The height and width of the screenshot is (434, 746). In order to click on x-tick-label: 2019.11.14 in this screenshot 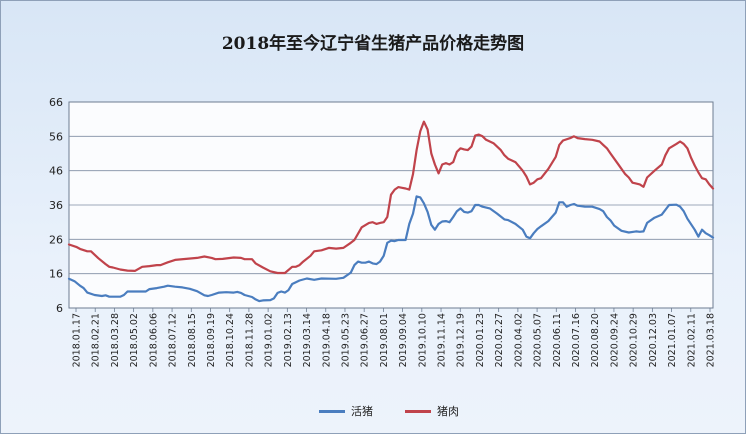, I will do `click(442, 340)`.